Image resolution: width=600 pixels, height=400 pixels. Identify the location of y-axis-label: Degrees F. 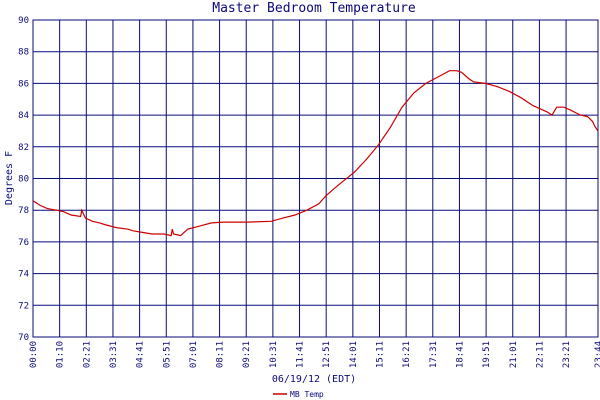
(9, 178).